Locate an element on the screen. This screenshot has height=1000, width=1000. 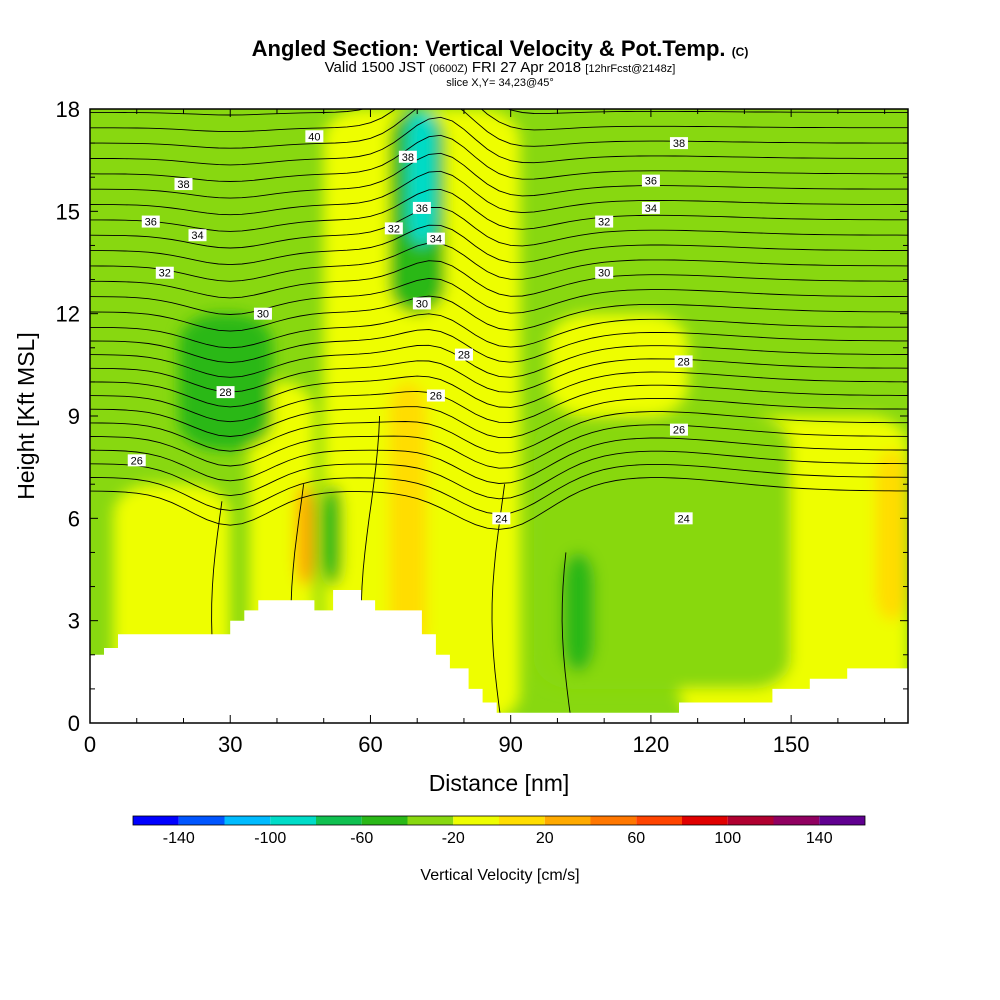
contour-label: 28 is located at coordinates (683, 361).